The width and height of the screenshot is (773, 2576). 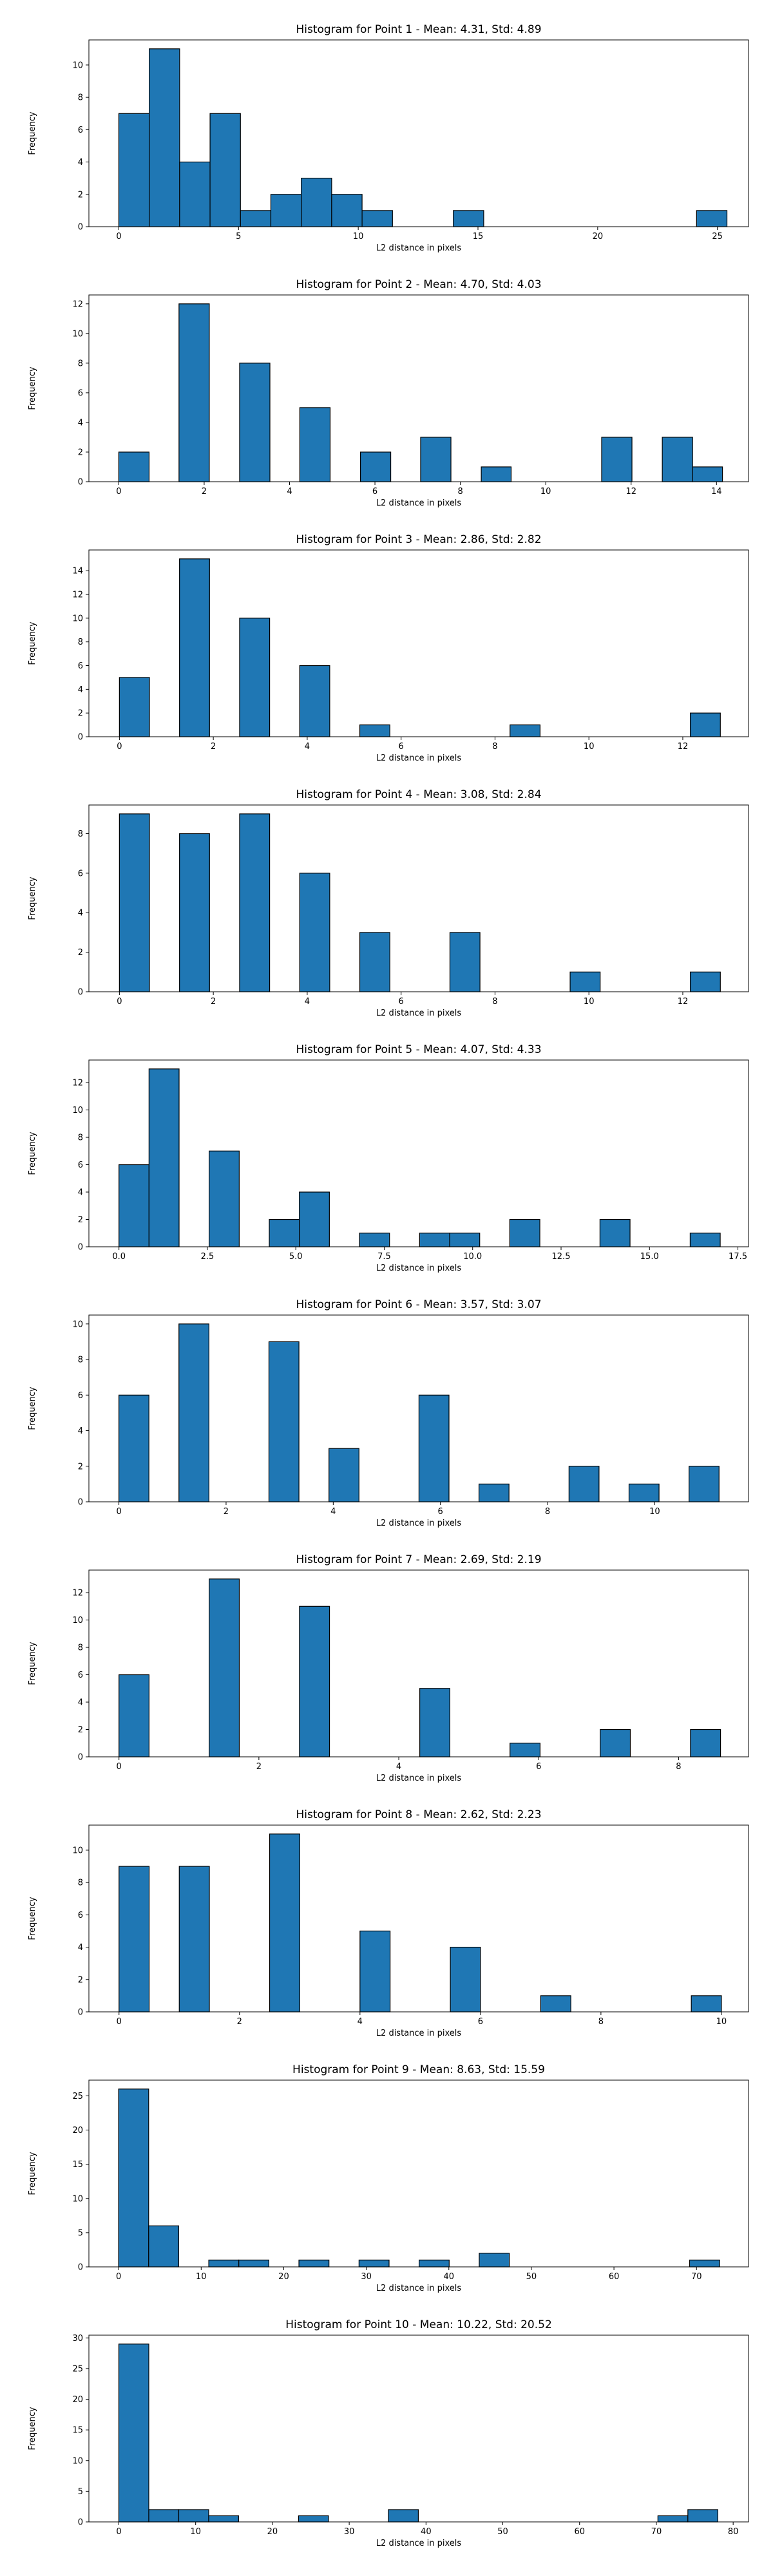 I want to click on y-axis-label: Frequency, so click(x=32, y=643).